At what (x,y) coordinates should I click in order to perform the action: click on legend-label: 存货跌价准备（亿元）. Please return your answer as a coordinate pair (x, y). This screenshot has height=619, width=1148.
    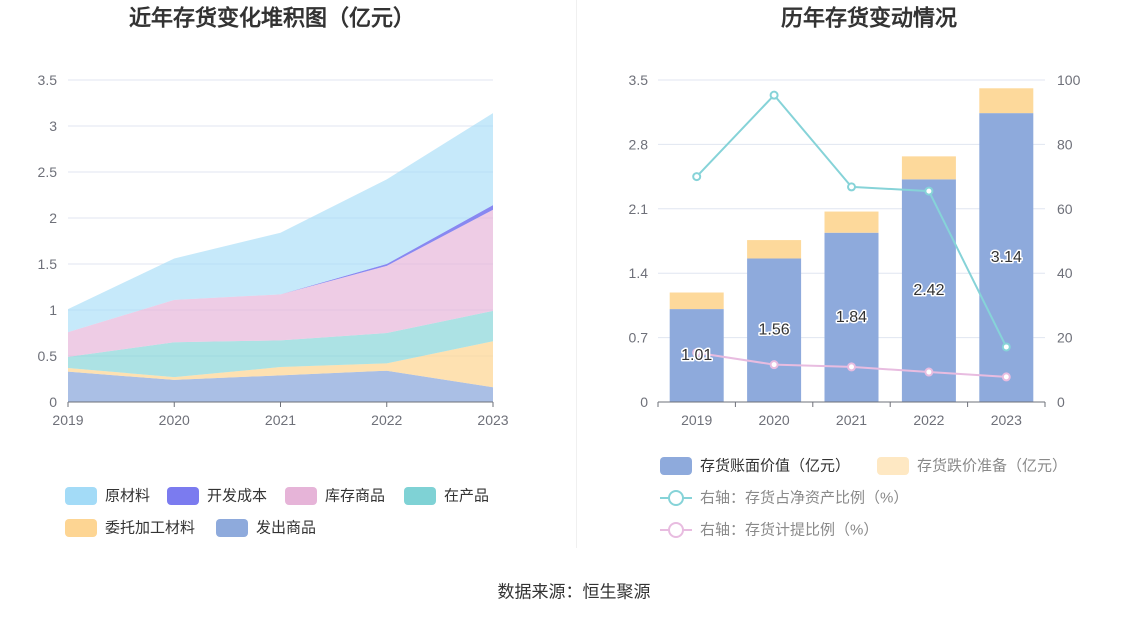
    Looking at the image, I should click on (992, 466).